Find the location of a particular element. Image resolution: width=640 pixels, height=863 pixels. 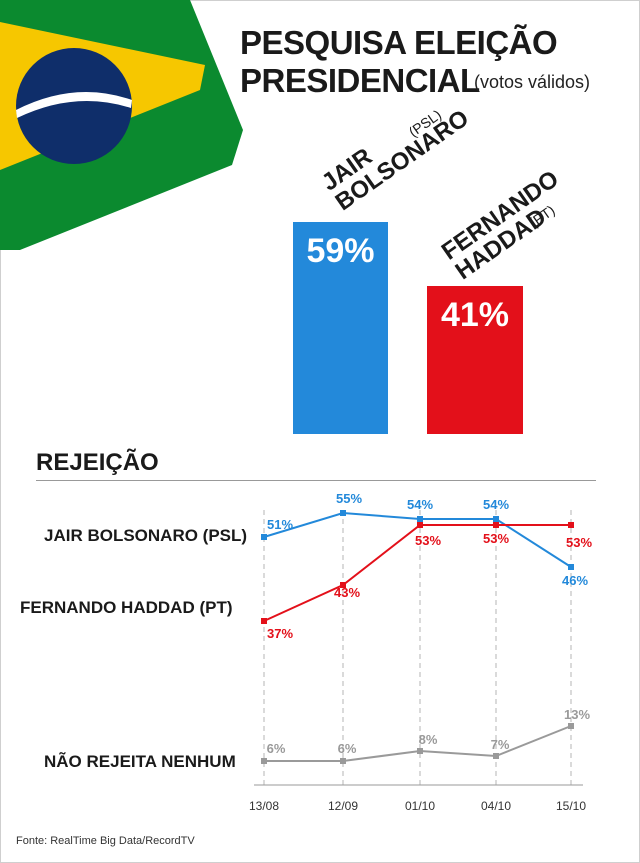

bar-haddad: 41% is located at coordinates (475, 360).